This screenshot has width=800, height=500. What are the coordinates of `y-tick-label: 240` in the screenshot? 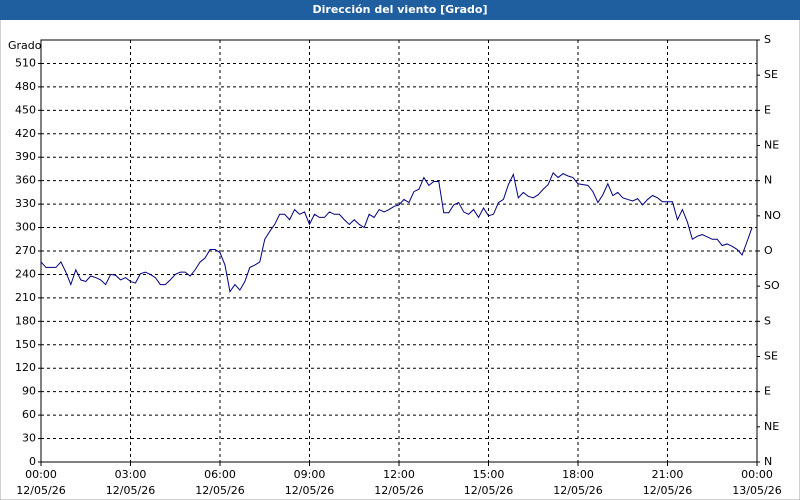 It's located at (25, 273).